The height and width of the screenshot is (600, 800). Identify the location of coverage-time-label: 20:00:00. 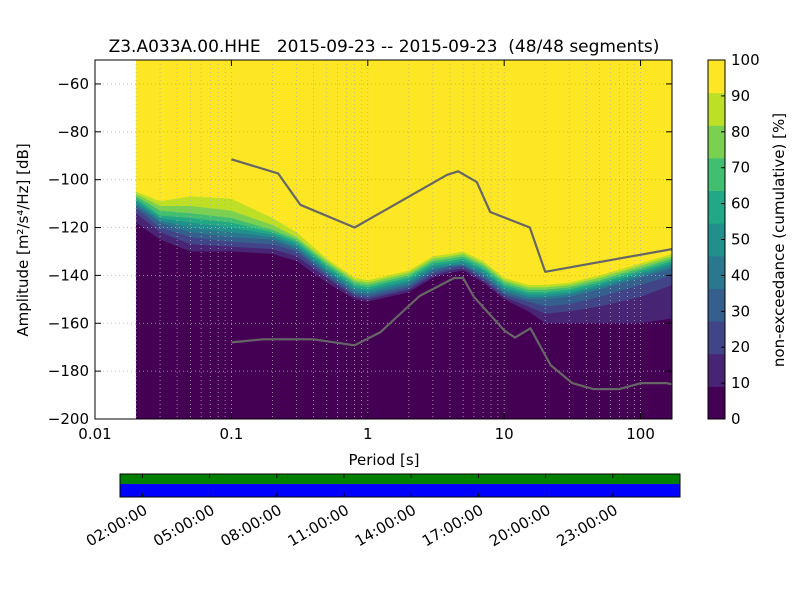
(519, 525).